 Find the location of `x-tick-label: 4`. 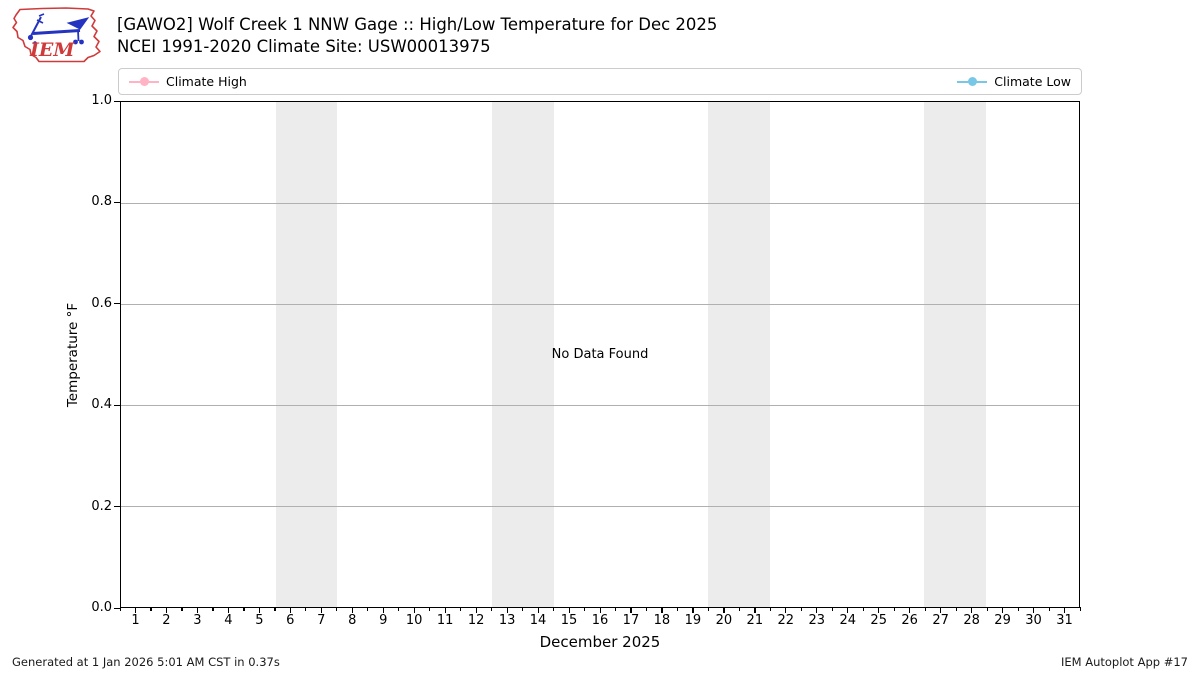

x-tick-label: 4 is located at coordinates (228, 620).